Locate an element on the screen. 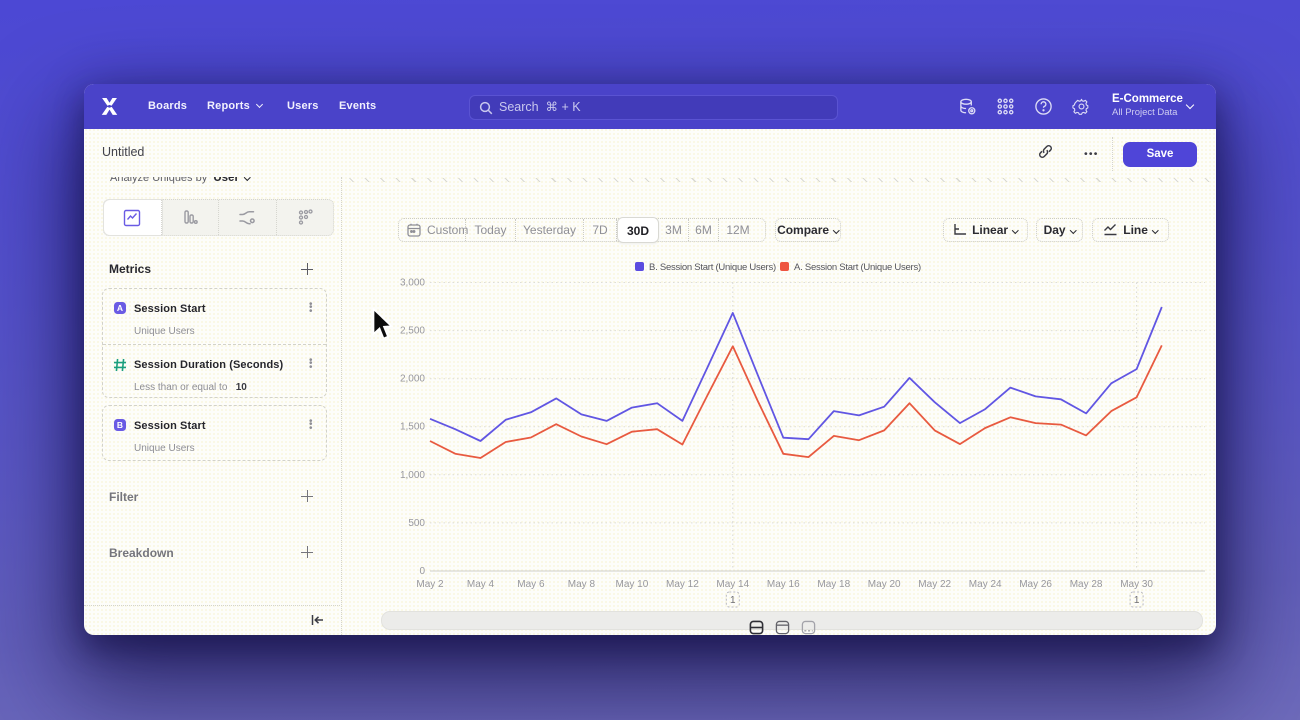 This screenshot has width=1300, height=720. svg-text: 500 is located at coordinates (416, 523).